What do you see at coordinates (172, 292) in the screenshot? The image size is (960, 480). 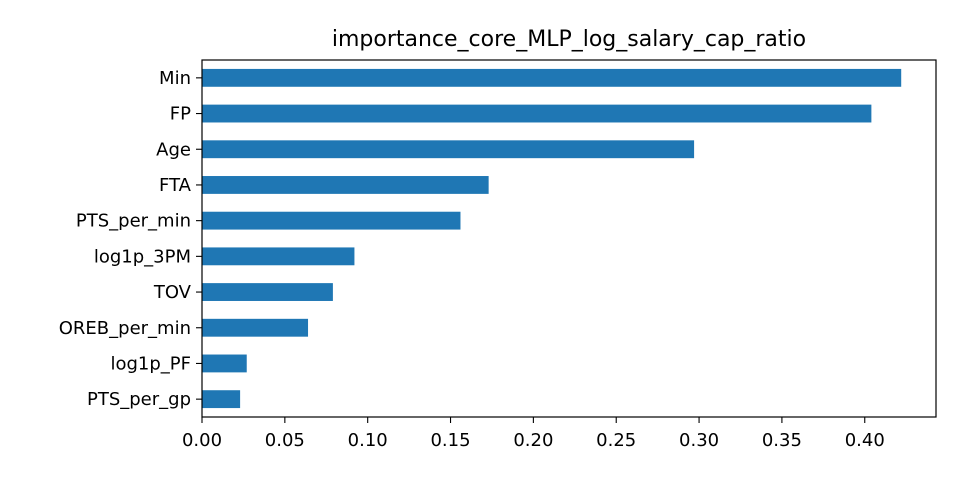 I see `y-tick-label: TOV` at bounding box center [172, 292].